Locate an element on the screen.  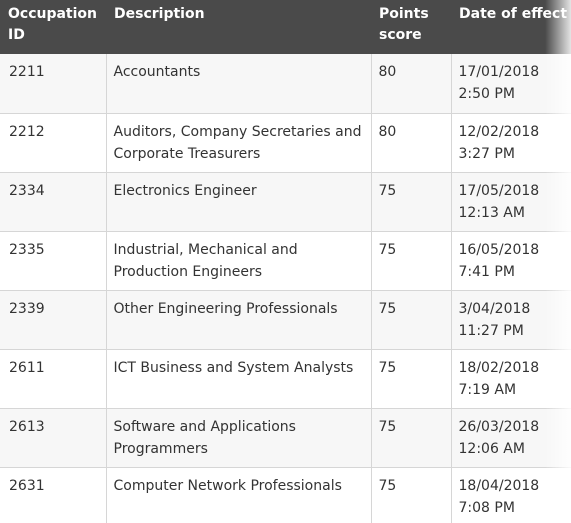
cell-description: Electronics Engineer is located at coordinates (238, 202).